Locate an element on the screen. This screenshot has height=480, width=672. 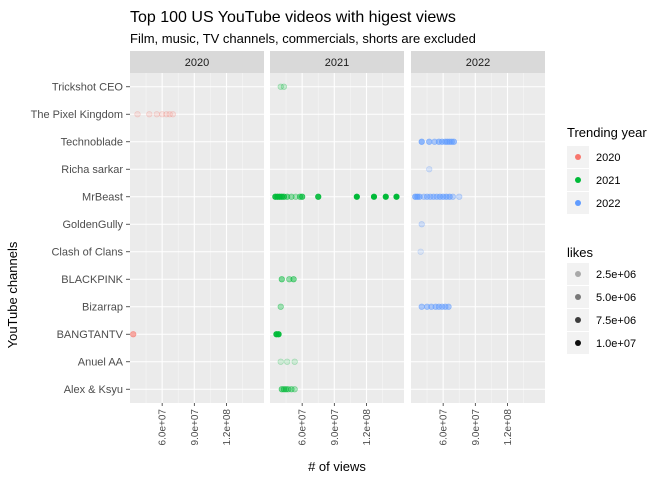
legend-label: 2.5e+06 is located at coordinates (616, 275).